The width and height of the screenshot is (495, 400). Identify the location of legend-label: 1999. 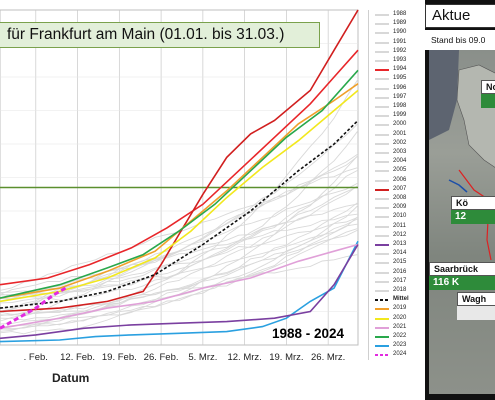
(400, 115).